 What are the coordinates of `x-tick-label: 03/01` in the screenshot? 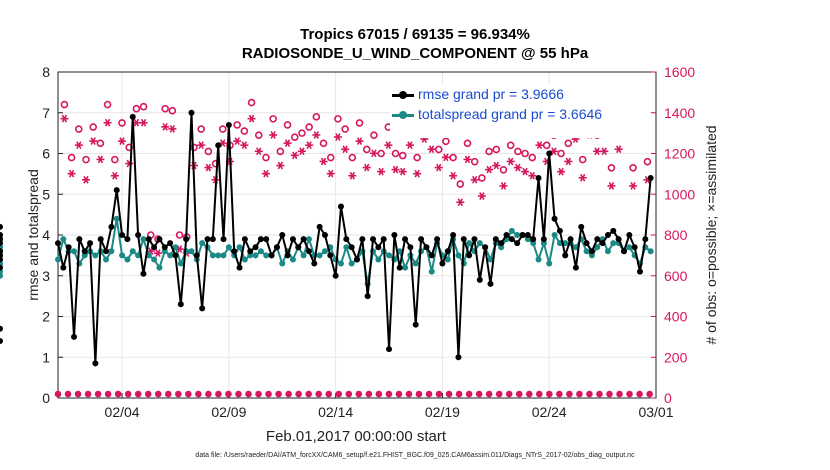 It's located at (655, 412).